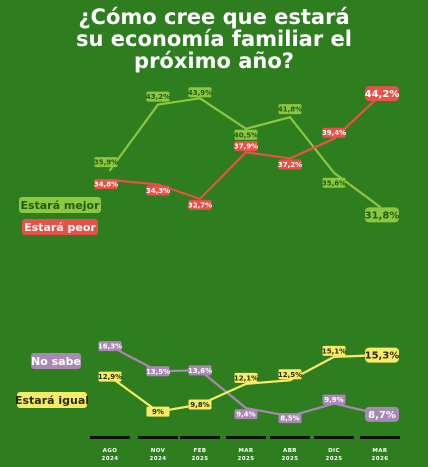 This screenshot has height=467, width=428. I want to click on series-line-peor, so click(245, 147).